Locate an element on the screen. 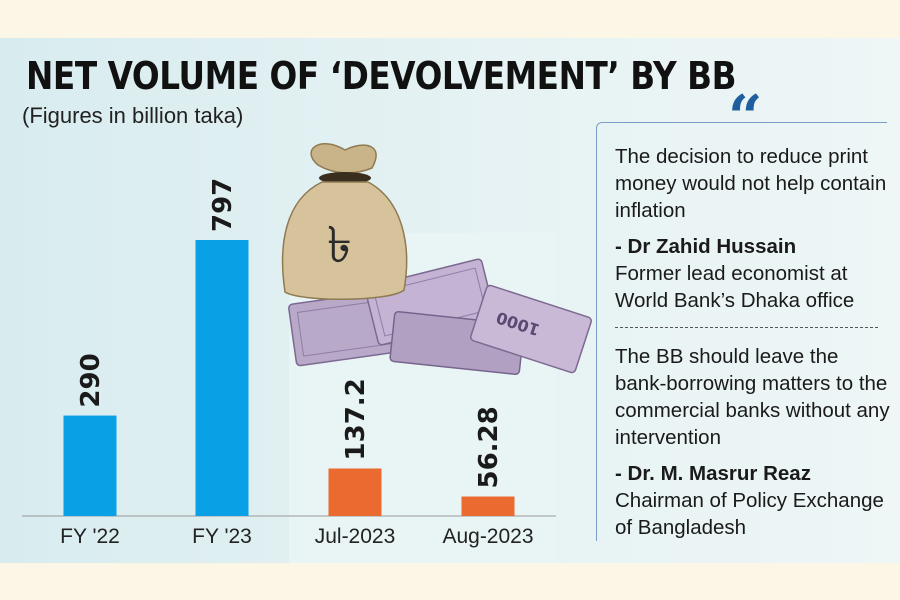 This screenshot has width=900, height=600. x-tick-label: Jul-2023 is located at coordinates (355, 536).